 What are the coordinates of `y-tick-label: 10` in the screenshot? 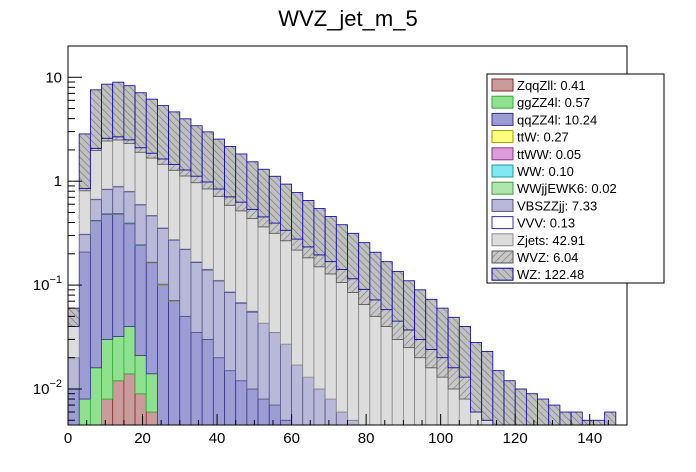 It's located at (53, 77).